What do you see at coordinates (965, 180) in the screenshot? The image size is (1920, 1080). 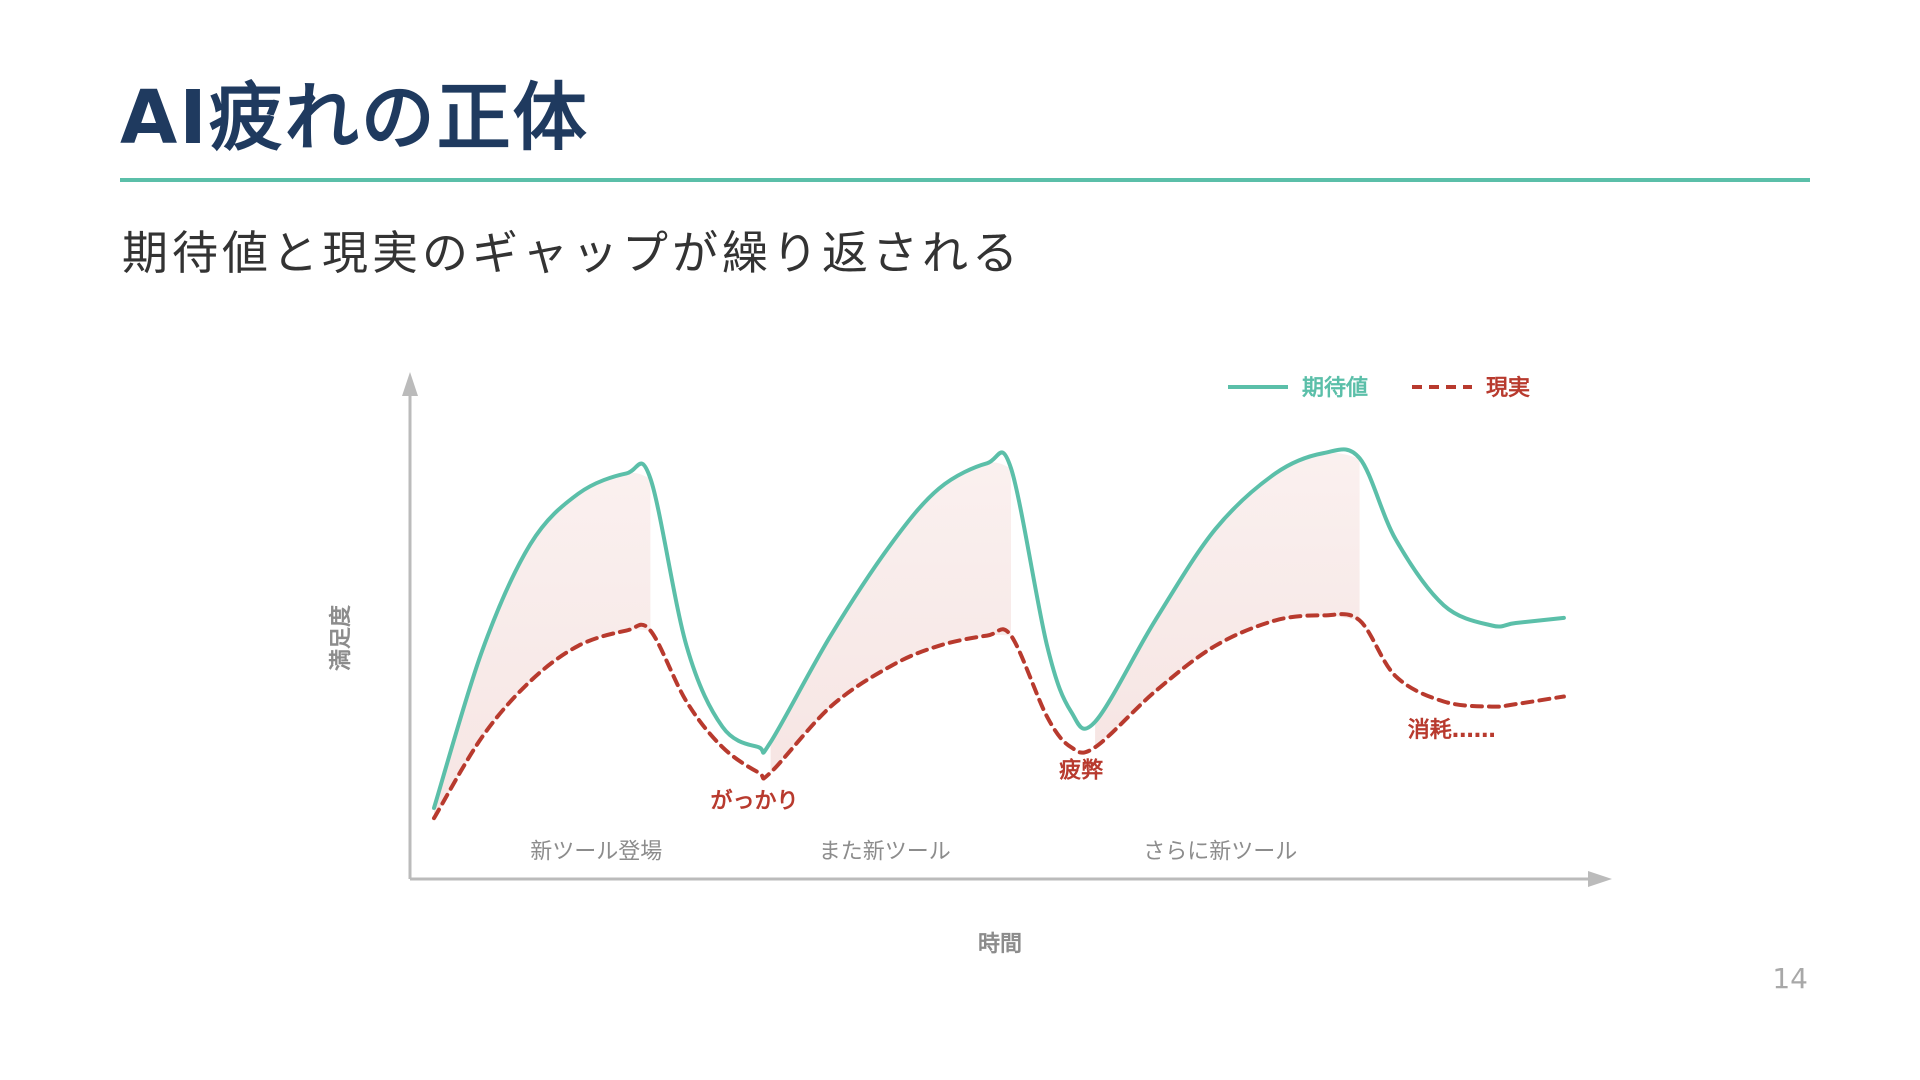 I see `title-divider` at bounding box center [965, 180].